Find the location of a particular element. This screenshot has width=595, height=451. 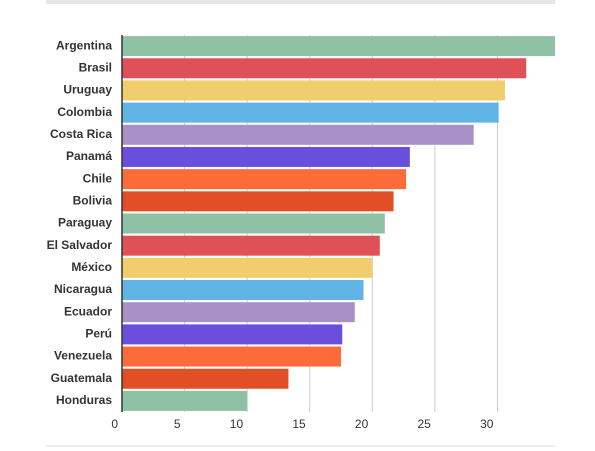

x-tick-label: 0 is located at coordinates (114, 424).